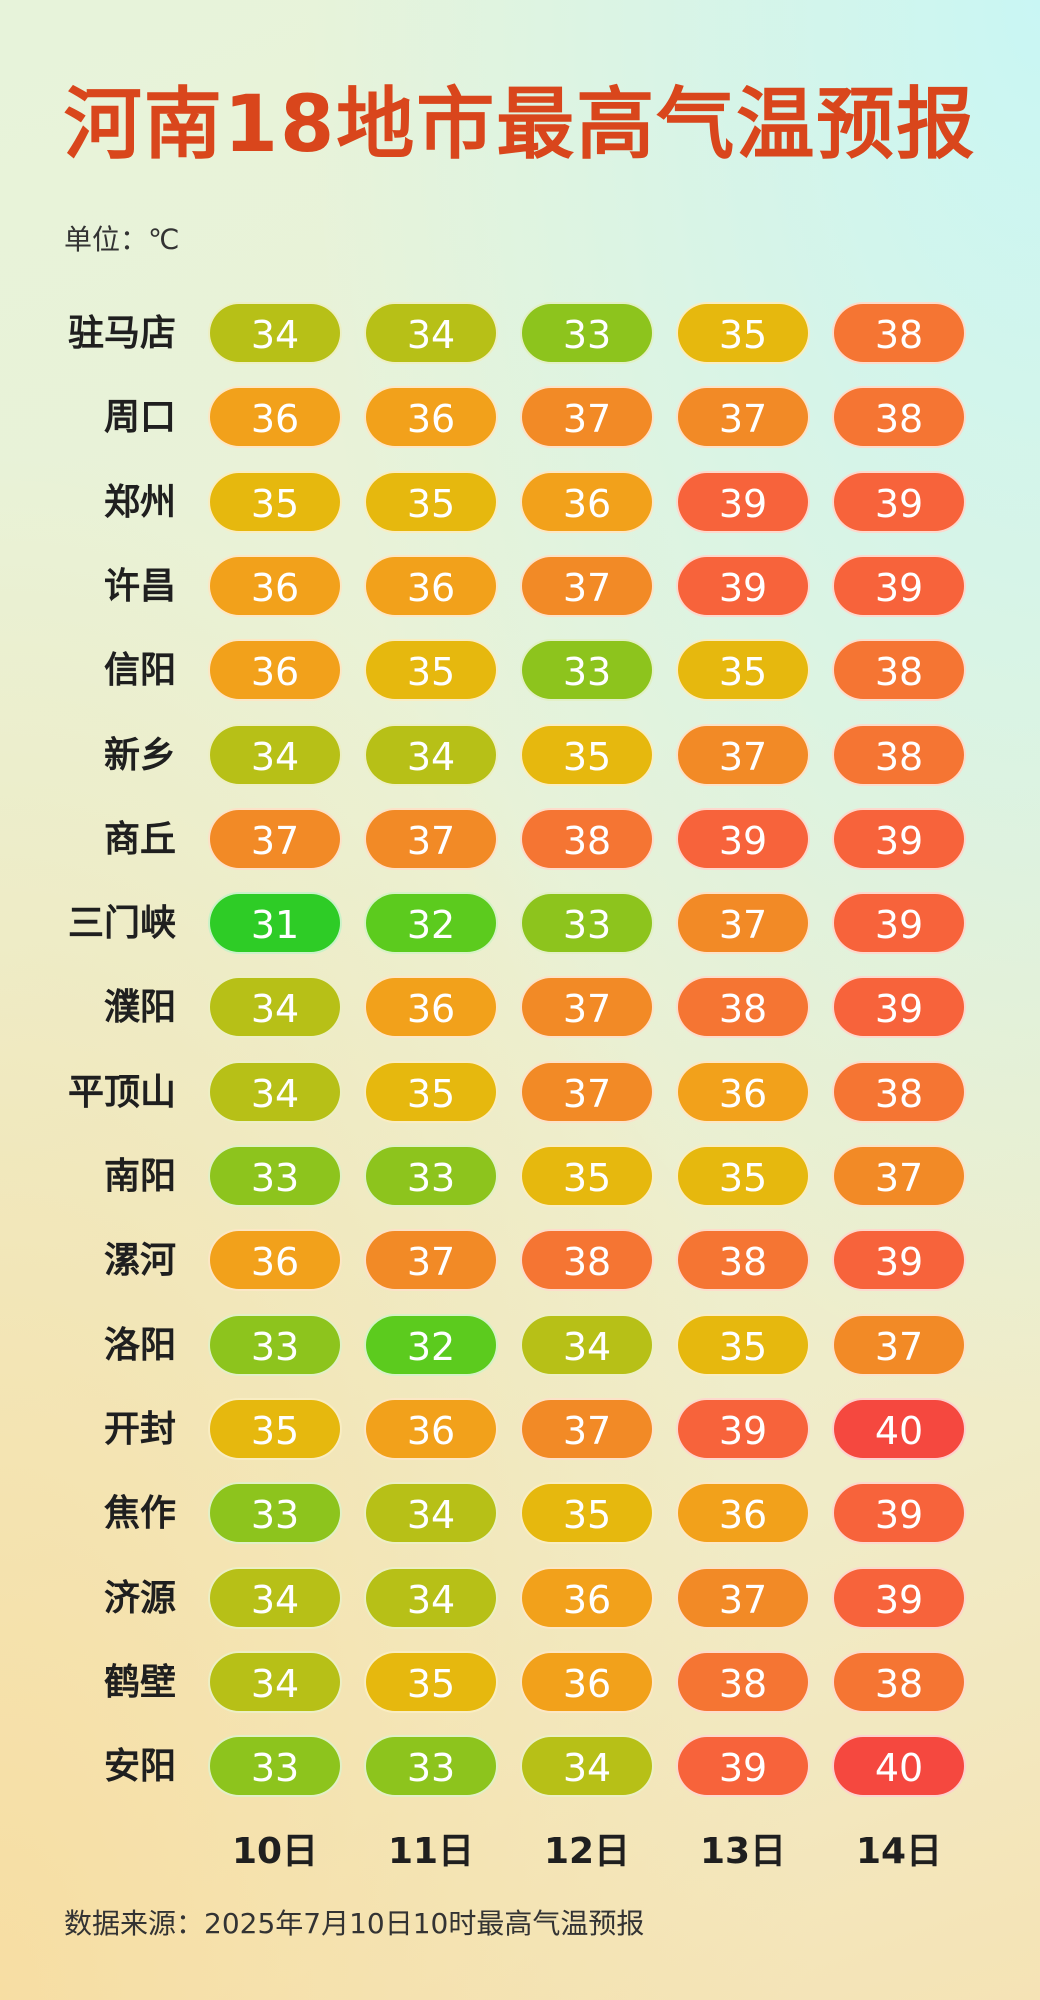 The image size is (1040, 2000). I want to click on page-title: 河南18地市最高气温预报, so click(520, 125).